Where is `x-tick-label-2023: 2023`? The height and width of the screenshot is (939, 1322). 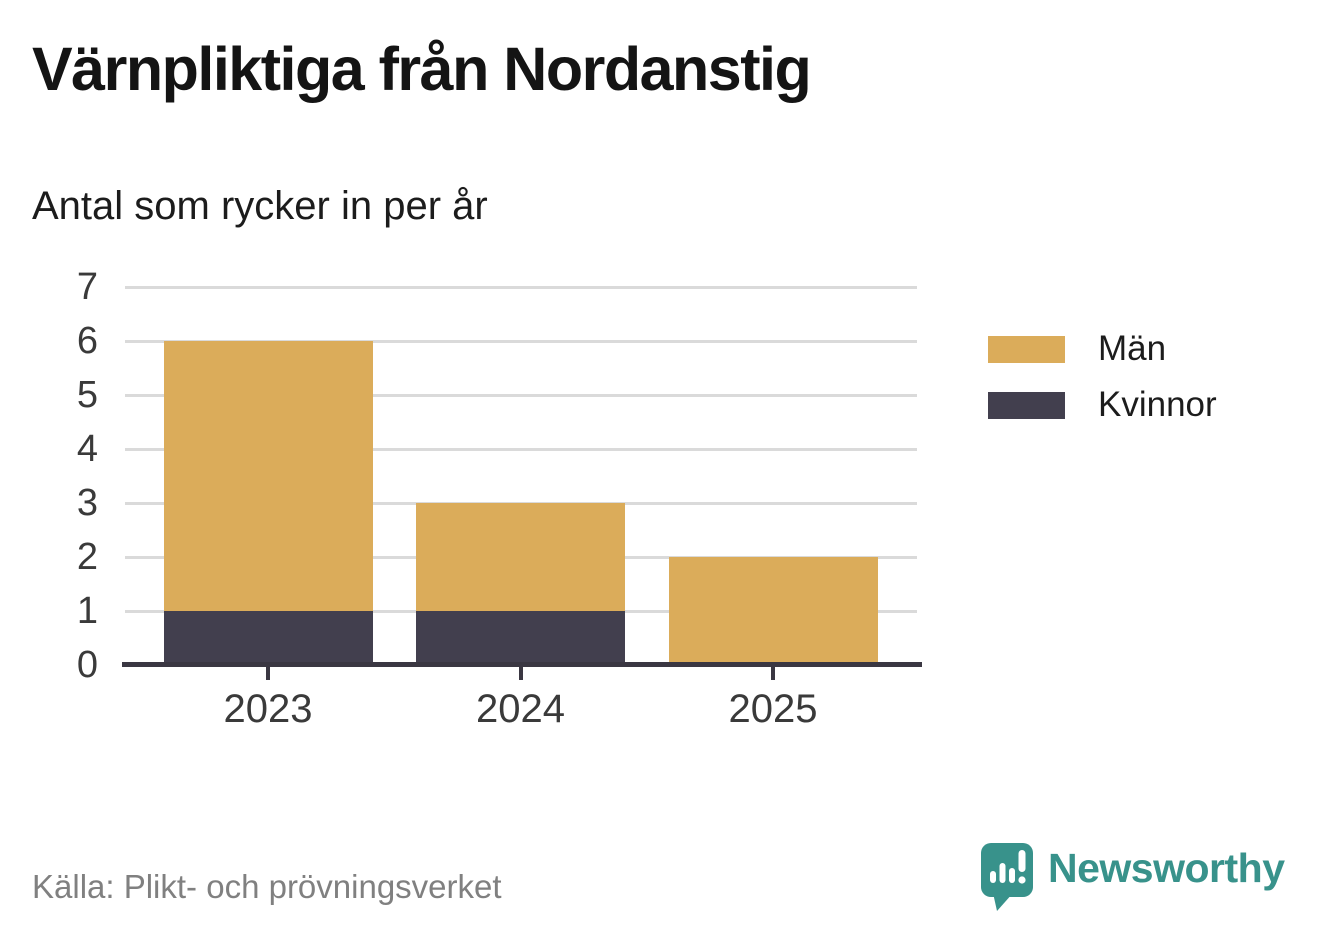 x-tick-label-2023: 2023 is located at coordinates (268, 709).